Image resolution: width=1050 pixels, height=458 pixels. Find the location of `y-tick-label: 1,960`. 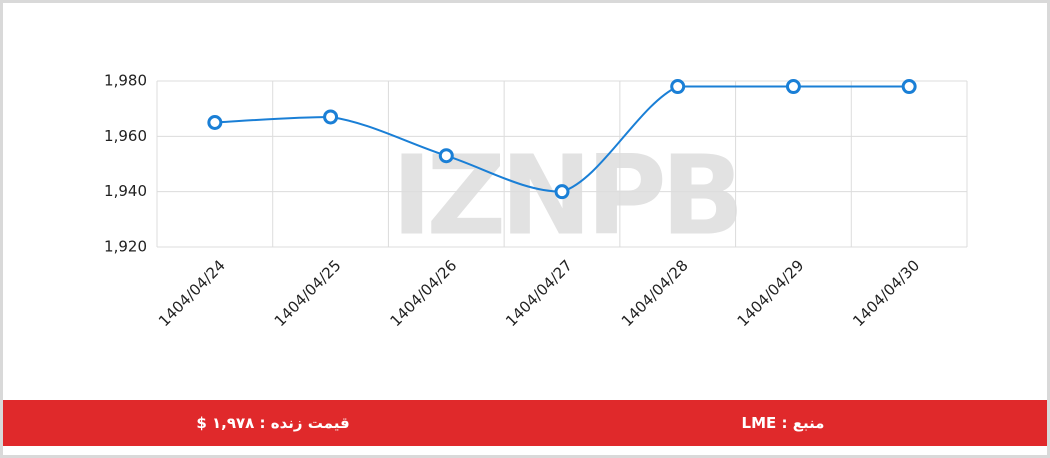

y-tick-label: 1,960 is located at coordinates (125, 136).